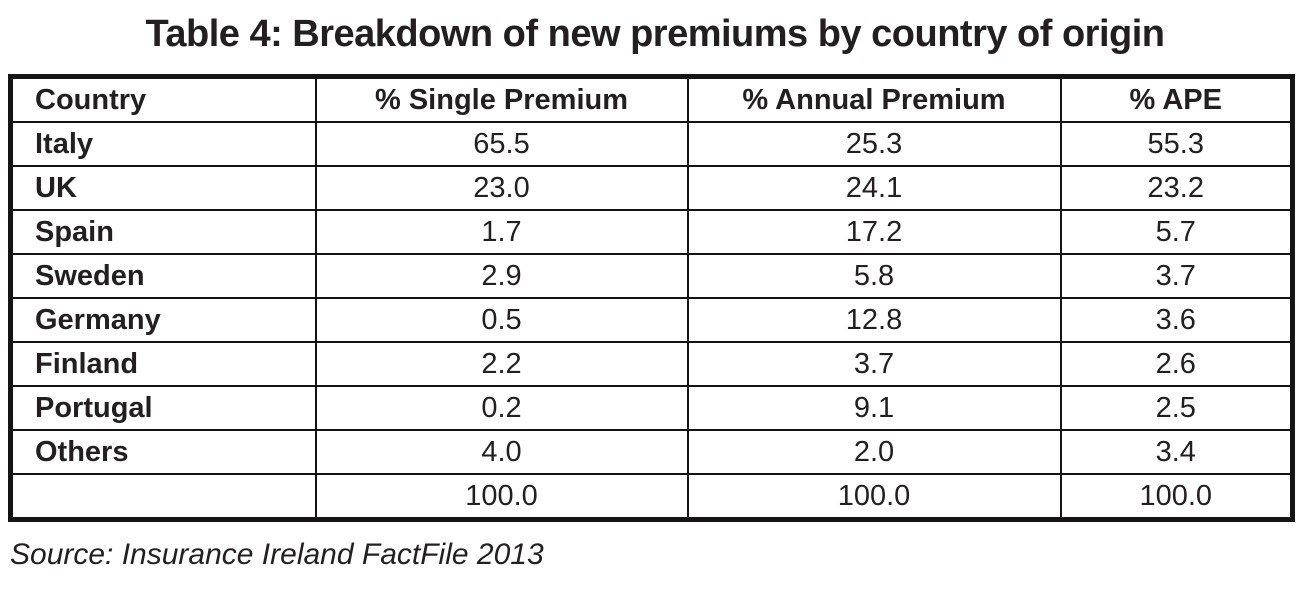  What do you see at coordinates (501, 144) in the screenshot?
I see `value-cell: 65.5` at bounding box center [501, 144].